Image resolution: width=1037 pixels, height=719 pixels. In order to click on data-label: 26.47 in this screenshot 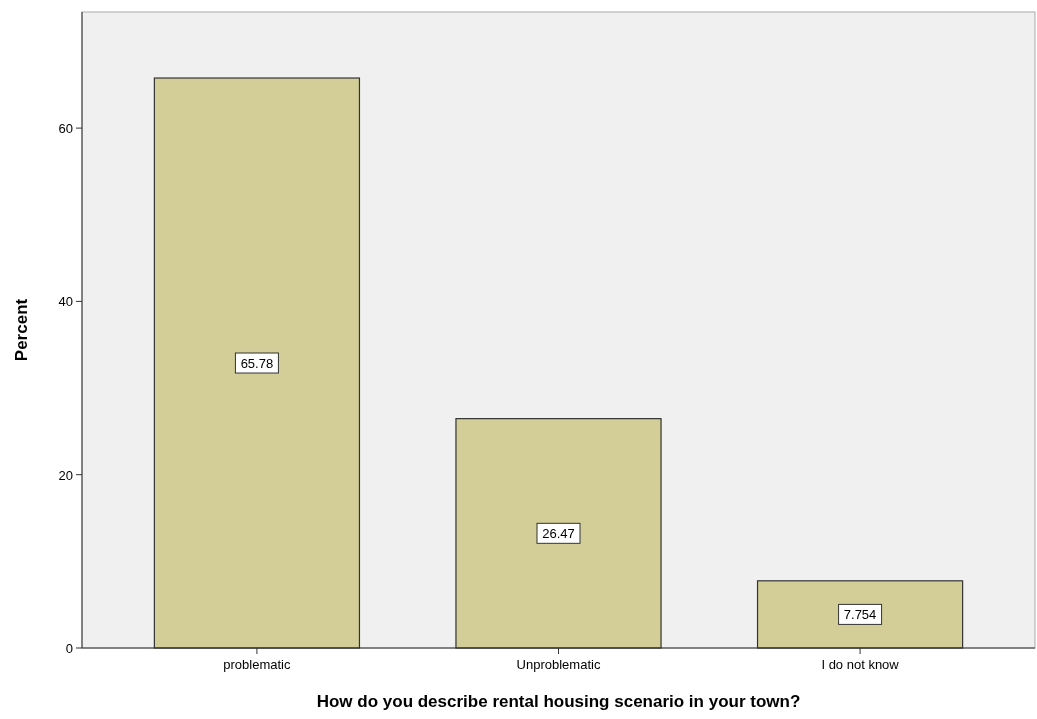, I will do `click(558, 534)`.